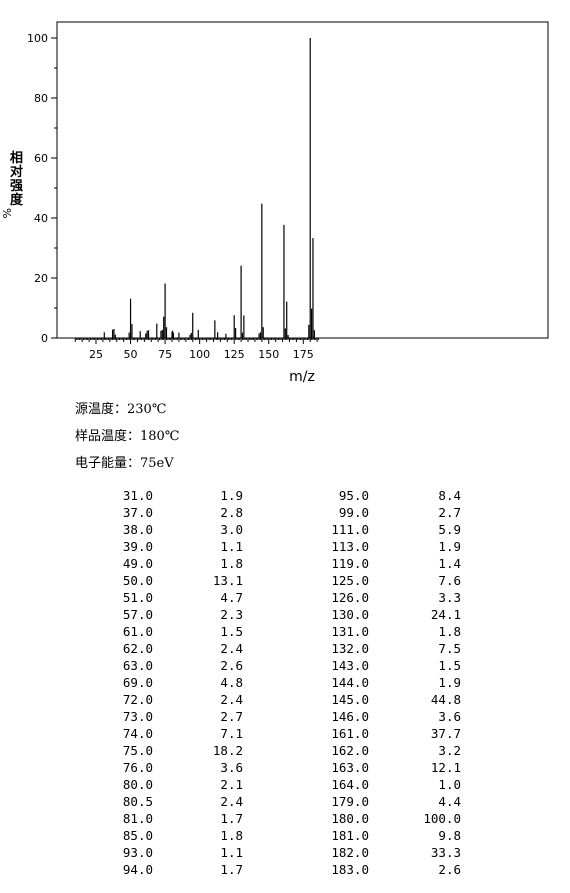 The image size is (570, 893). I want to click on table-row: 63.0 2.6 143.0 1.5, so click(278, 665).